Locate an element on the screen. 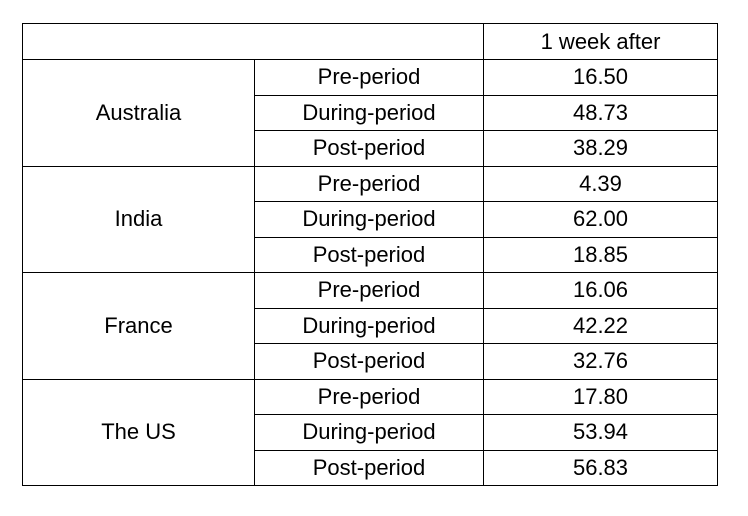 The width and height of the screenshot is (748, 516). table-row: Post-period 38.29 is located at coordinates (370, 148).